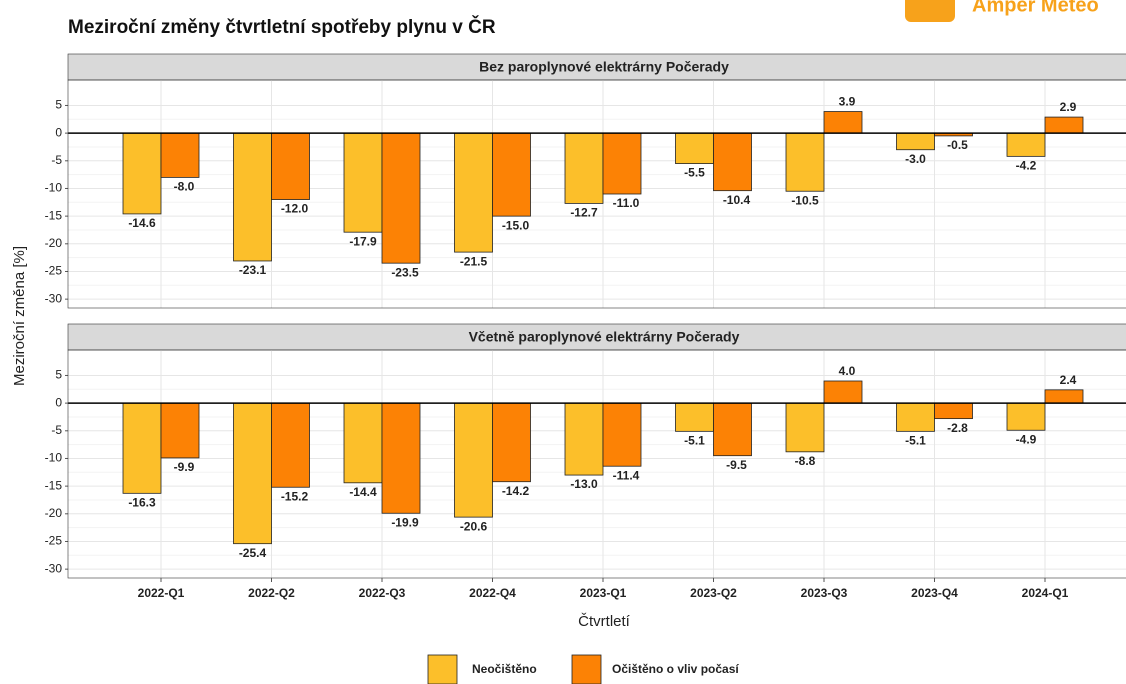  Describe the element at coordinates (142, 223) in the screenshot. I see `data-label: -14.6` at that location.